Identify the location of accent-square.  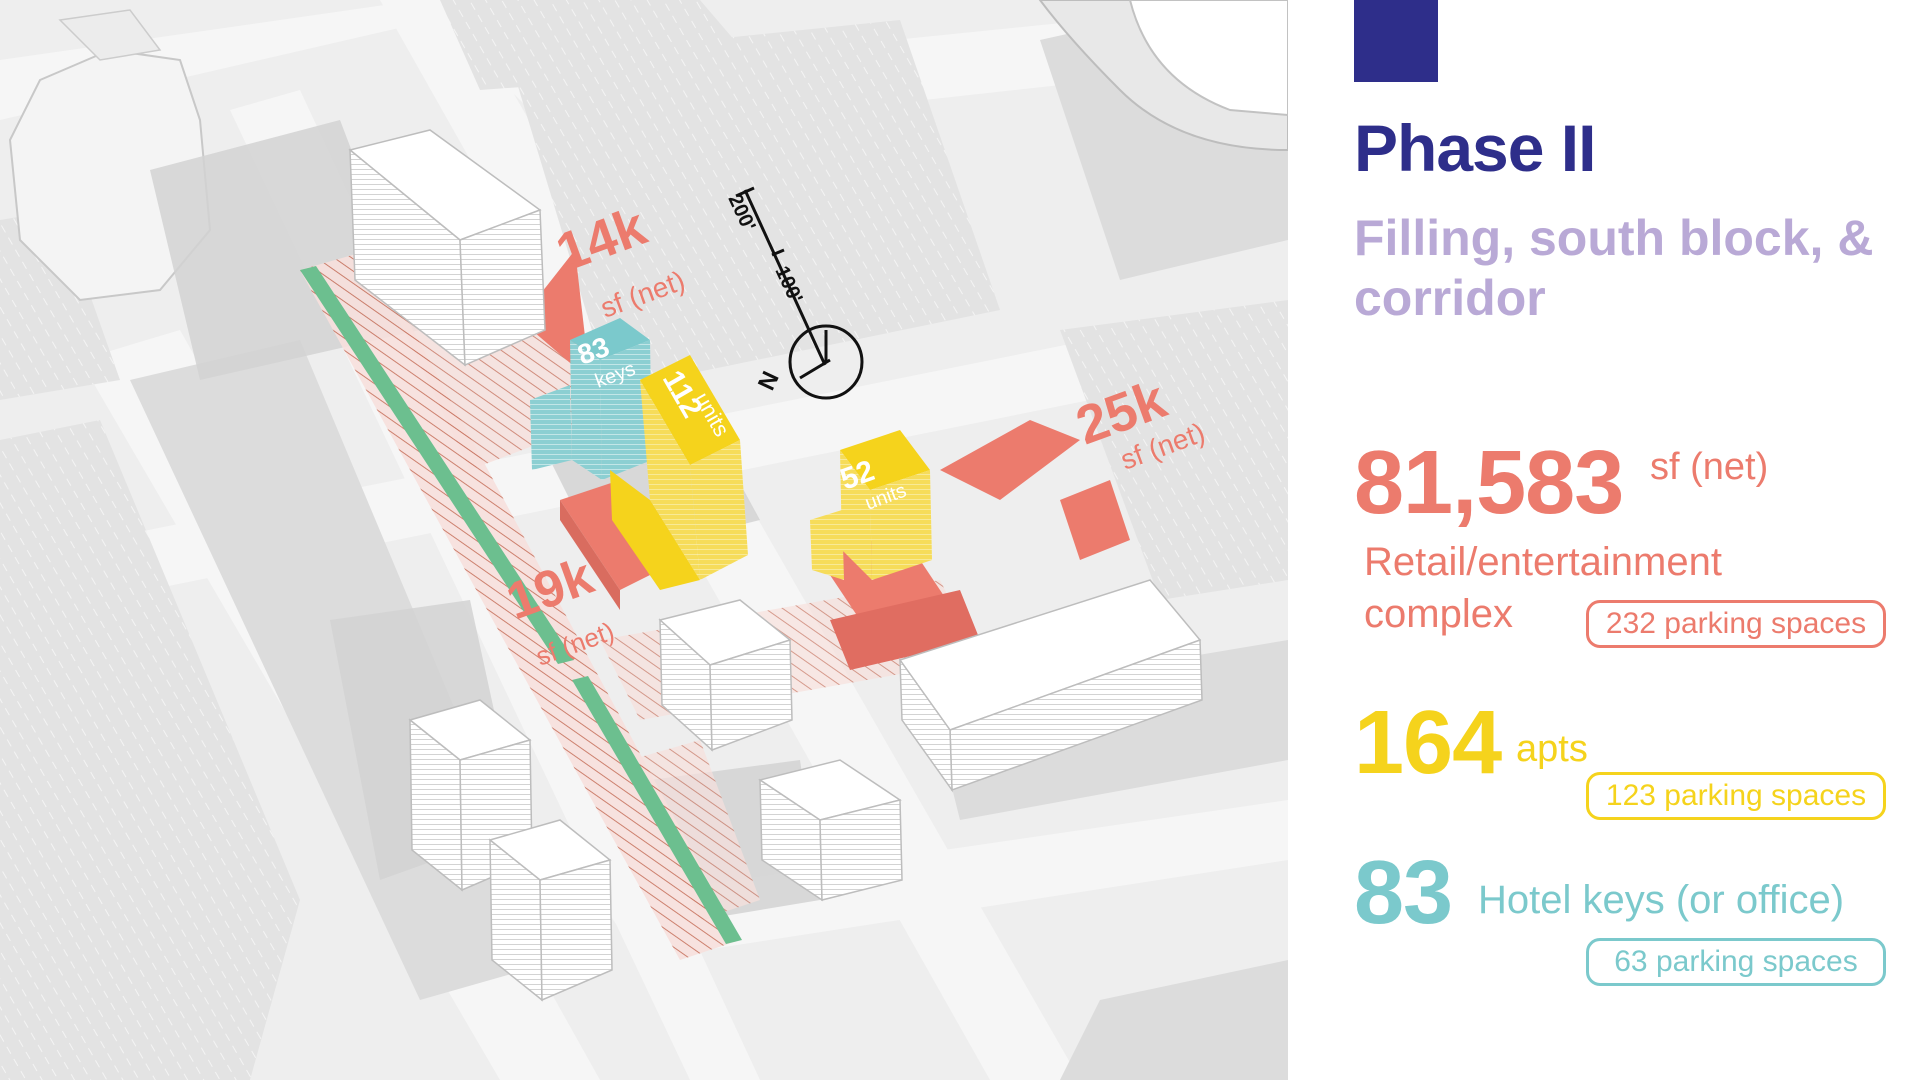
(1396, 41).